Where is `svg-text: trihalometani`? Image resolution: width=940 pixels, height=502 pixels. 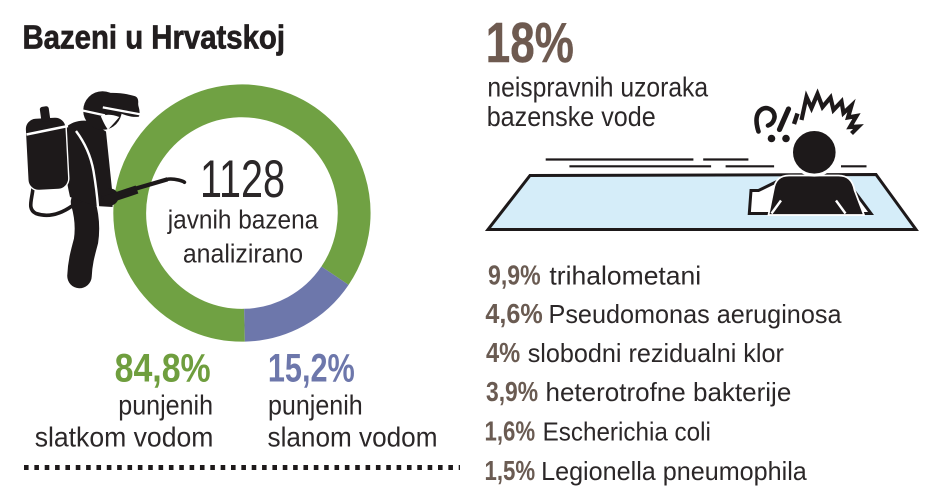
svg-text: trihalometani is located at coordinates (625, 275).